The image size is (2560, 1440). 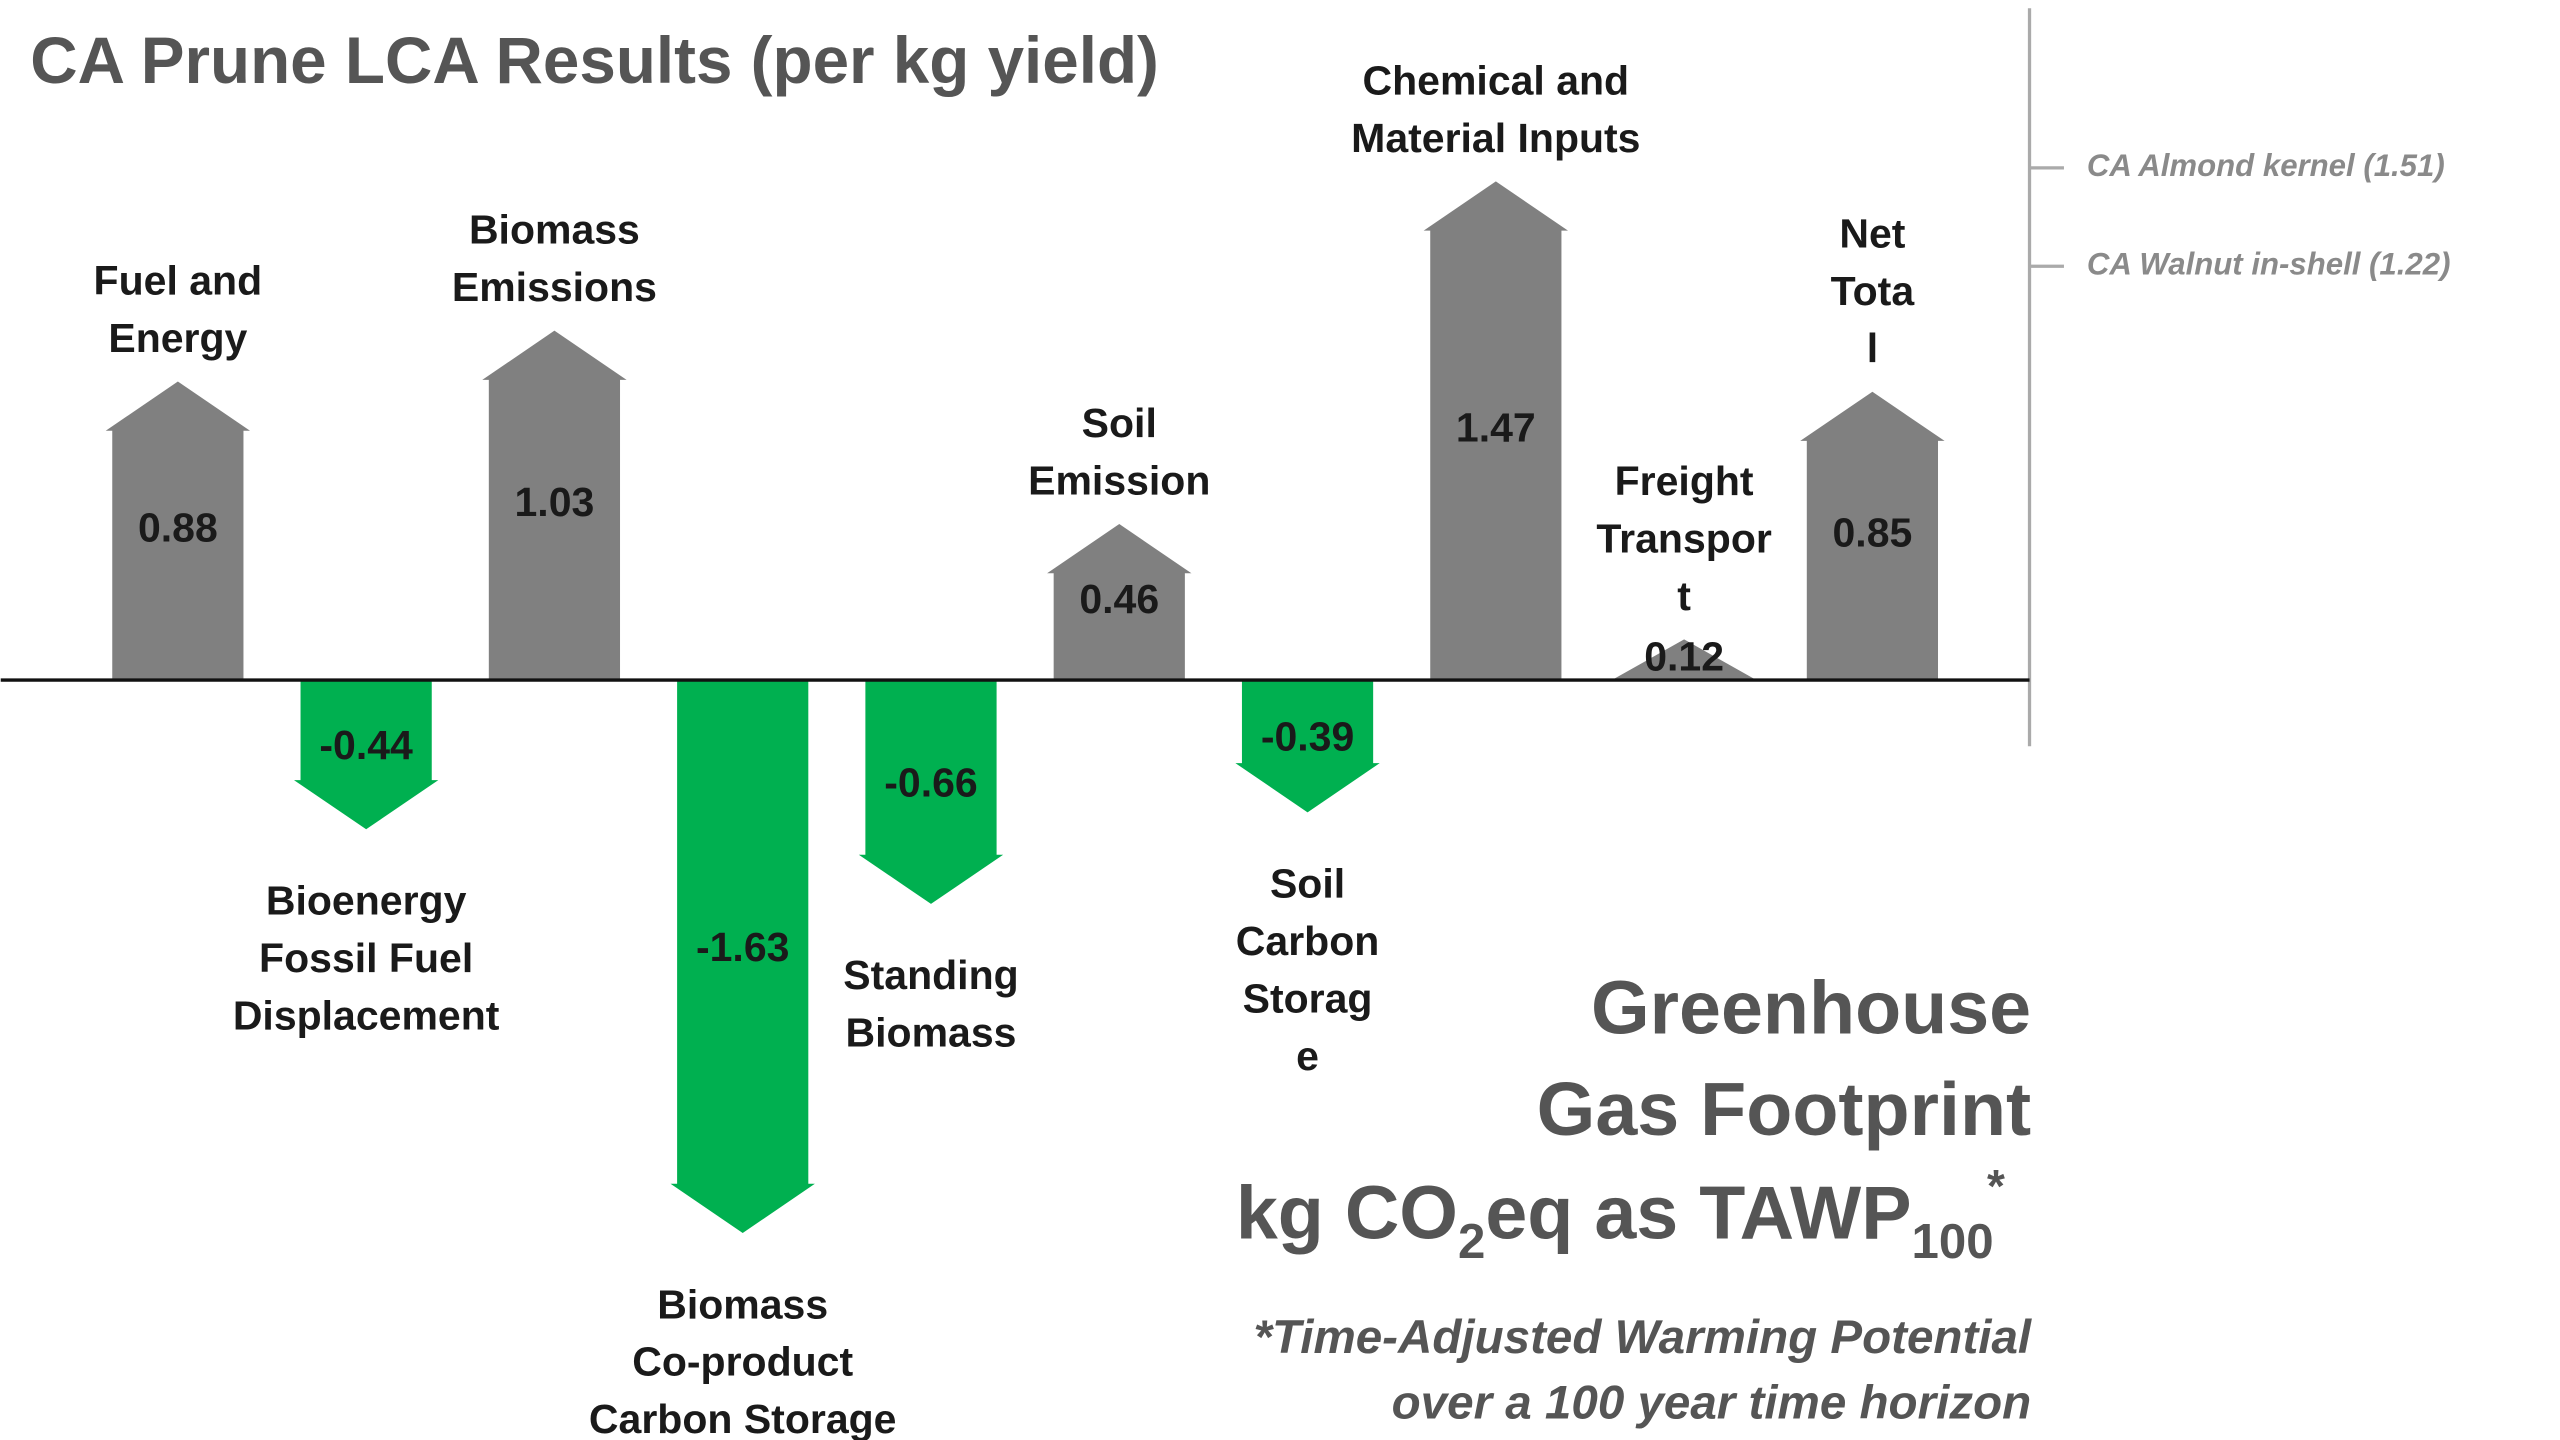 What do you see at coordinates (1872, 533) in the screenshot?
I see `value-label: 0.85` at bounding box center [1872, 533].